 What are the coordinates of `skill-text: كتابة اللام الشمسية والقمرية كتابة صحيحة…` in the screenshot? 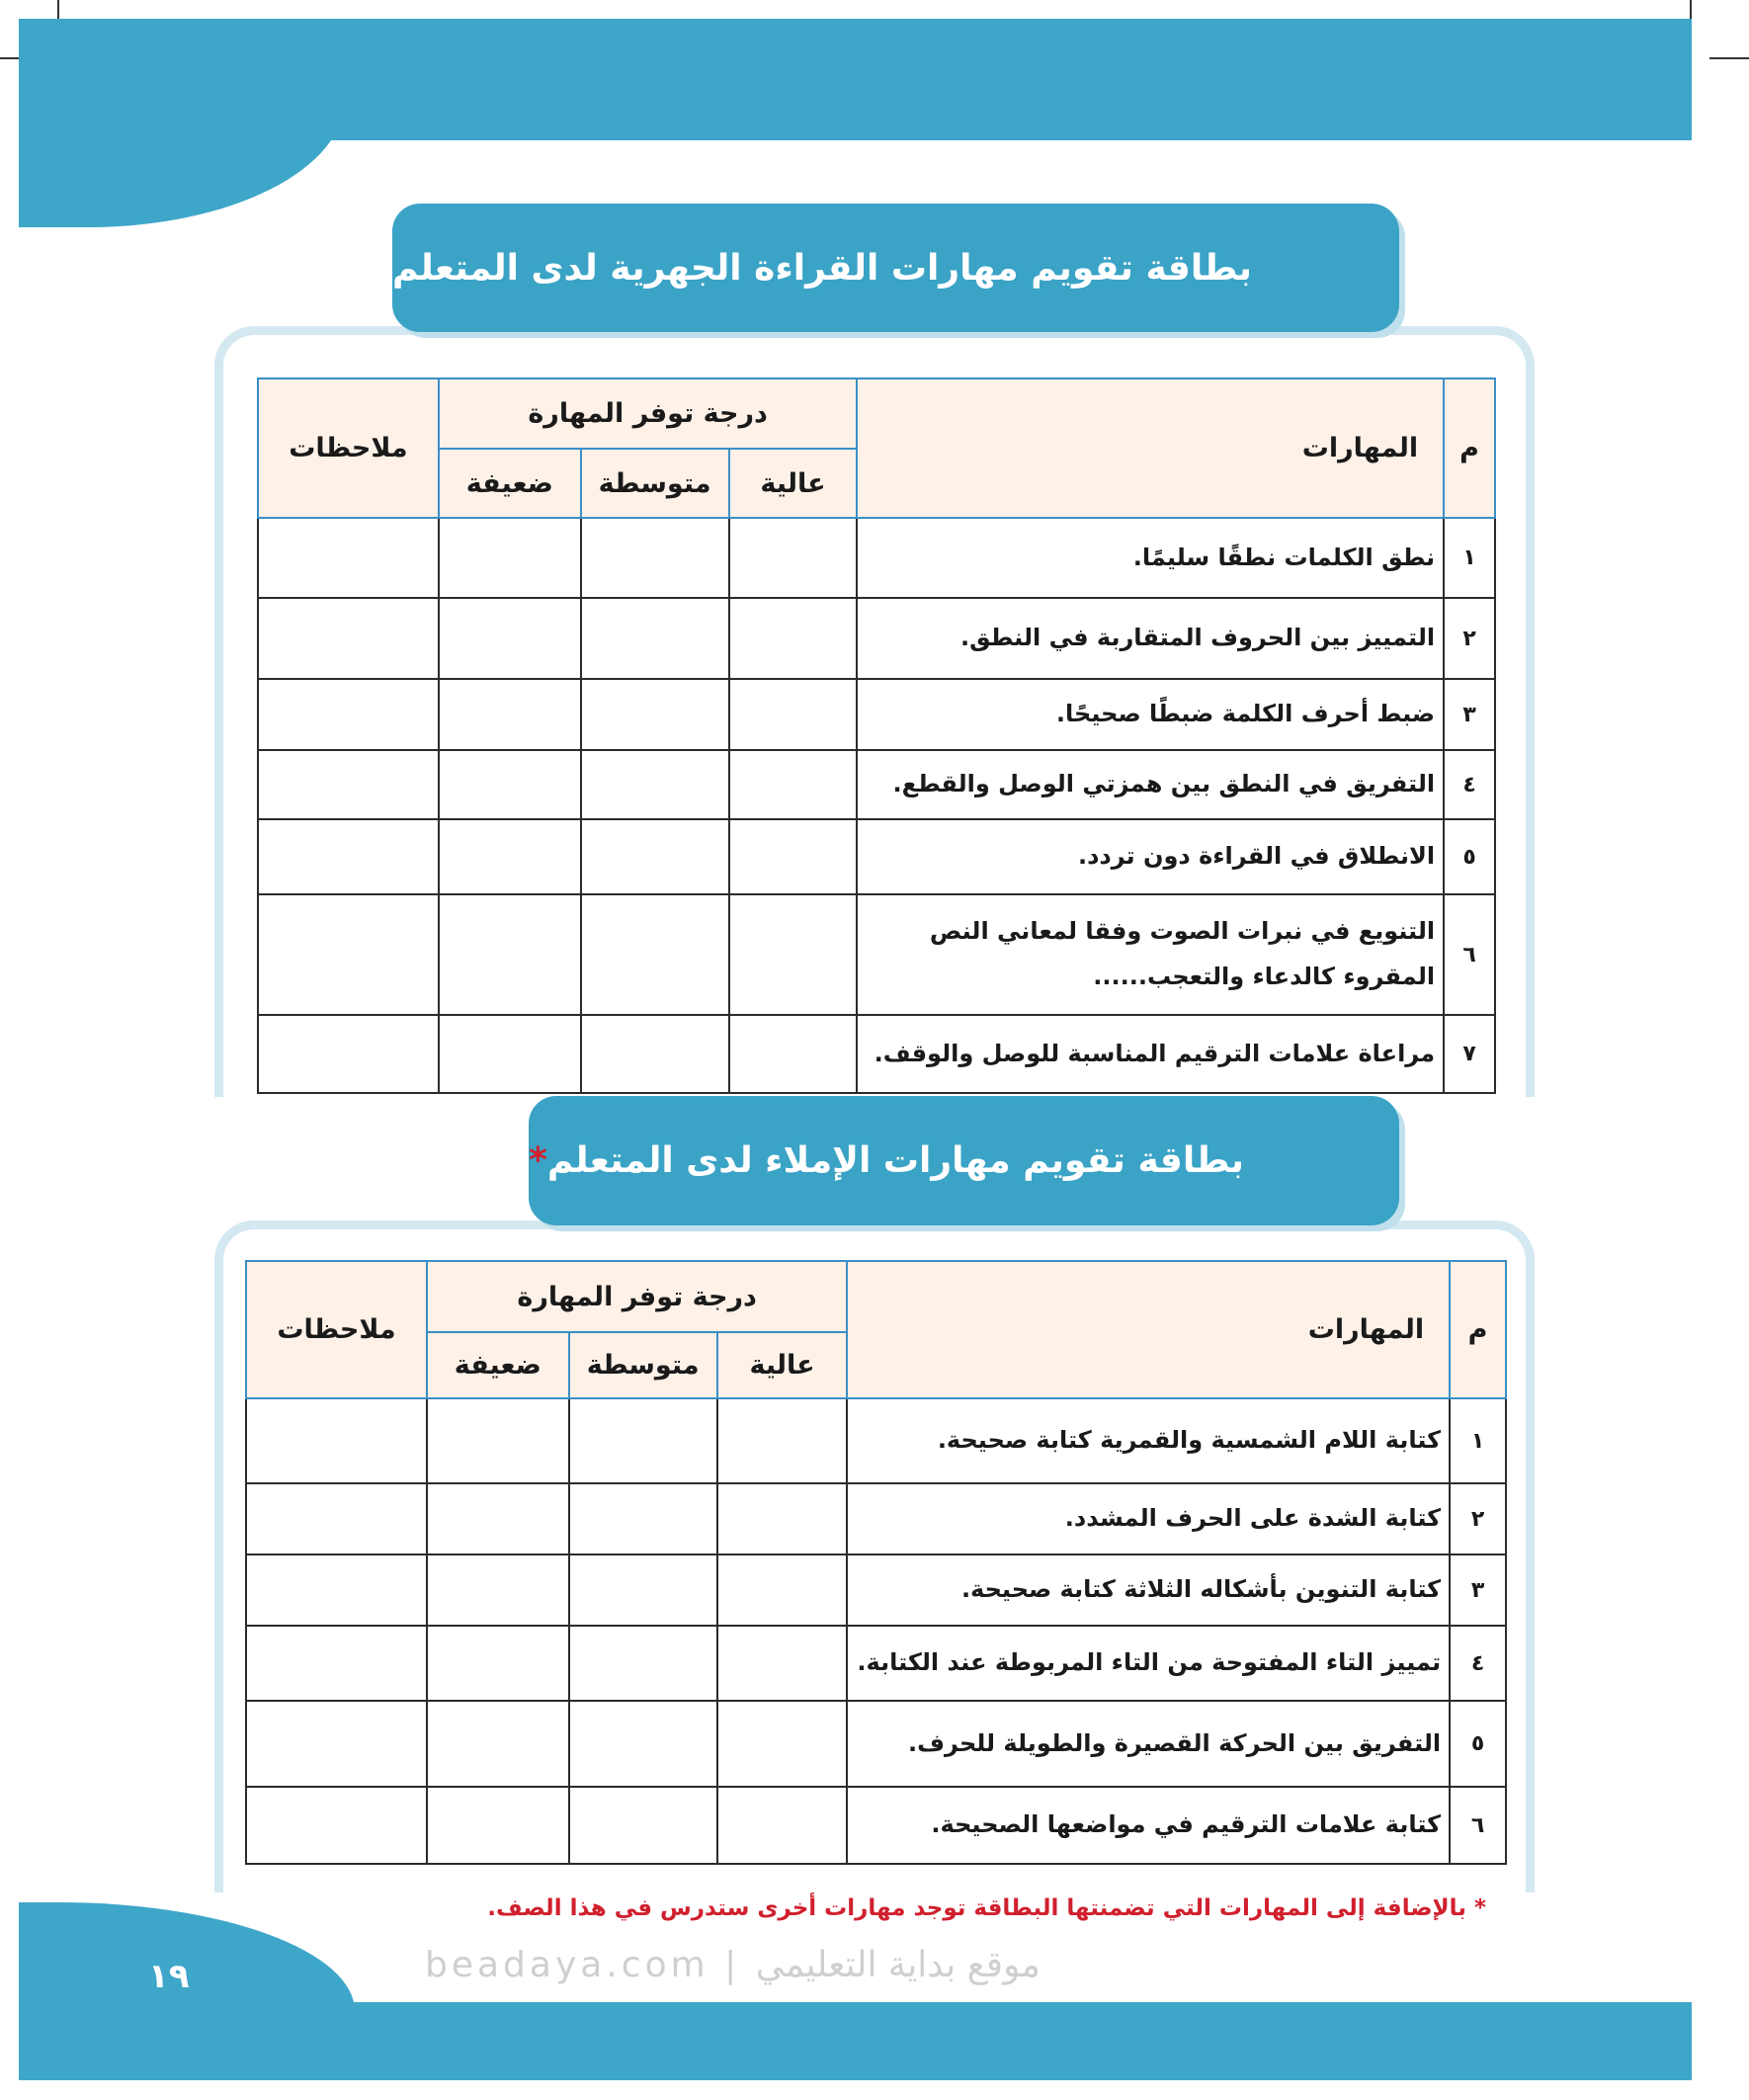 It's located at (1149, 1440).